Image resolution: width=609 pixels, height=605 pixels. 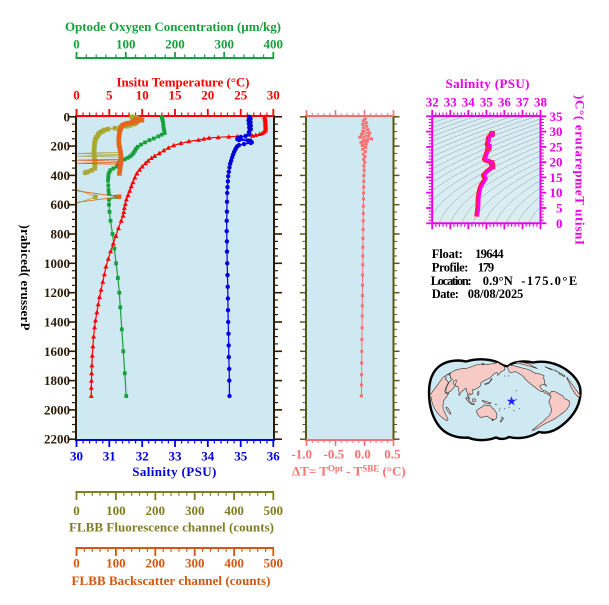 What do you see at coordinates (57, 439) in the screenshot?
I see `svg-text: 2200` at bounding box center [57, 439].